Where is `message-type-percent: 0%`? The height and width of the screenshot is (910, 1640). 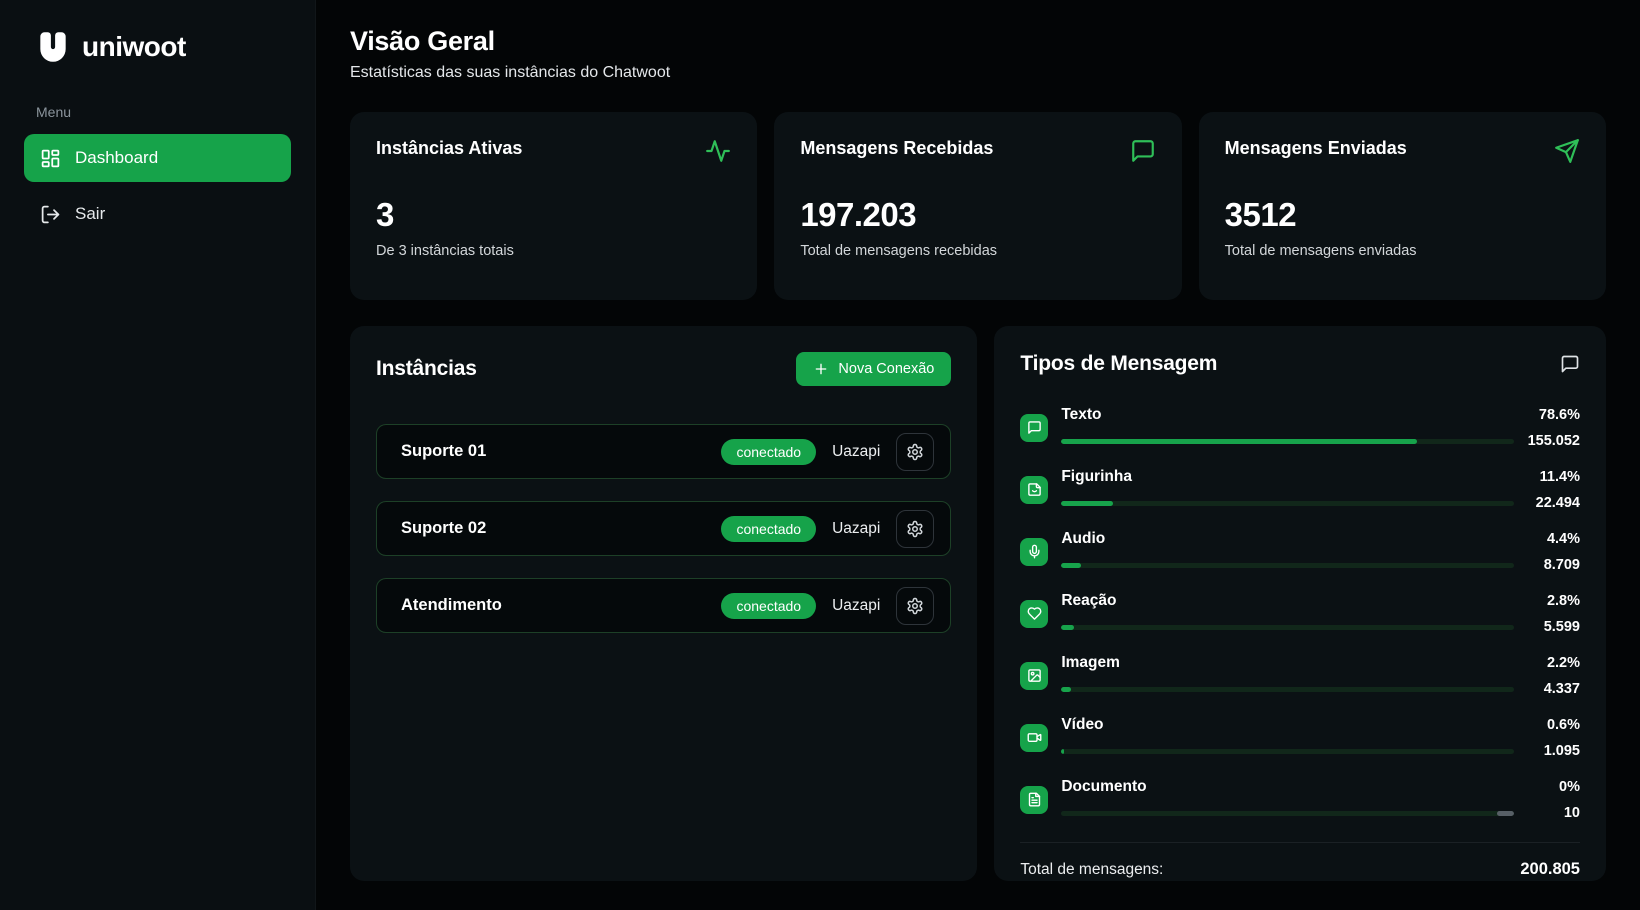
message-type-percent: 0% is located at coordinates (1569, 787).